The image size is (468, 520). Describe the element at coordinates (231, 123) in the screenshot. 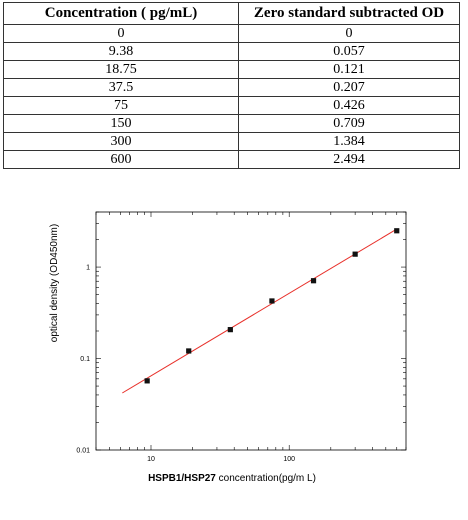

I see `table-row: 150 0.709` at that location.